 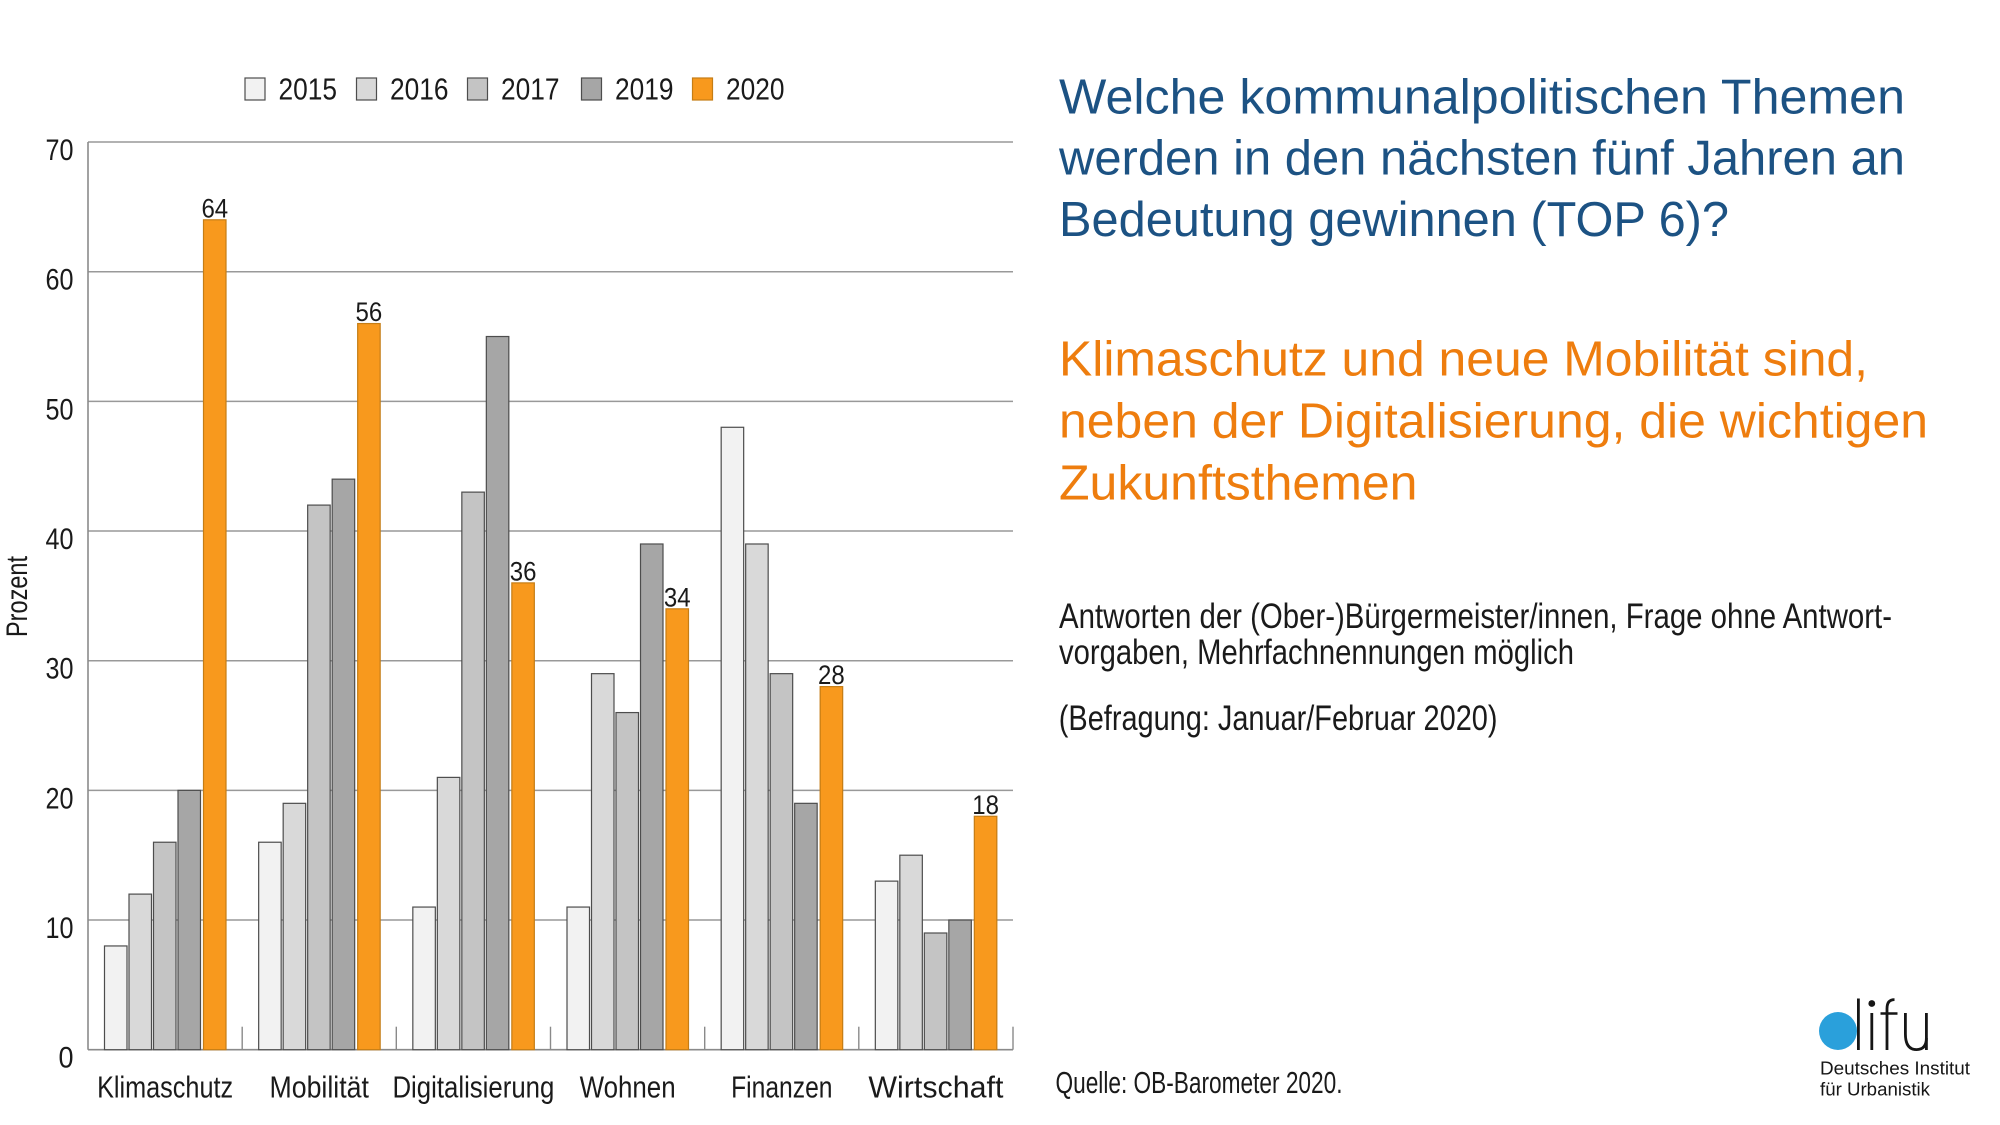 What do you see at coordinates (60, 280) in the screenshot?
I see `svg-text: 60` at bounding box center [60, 280].